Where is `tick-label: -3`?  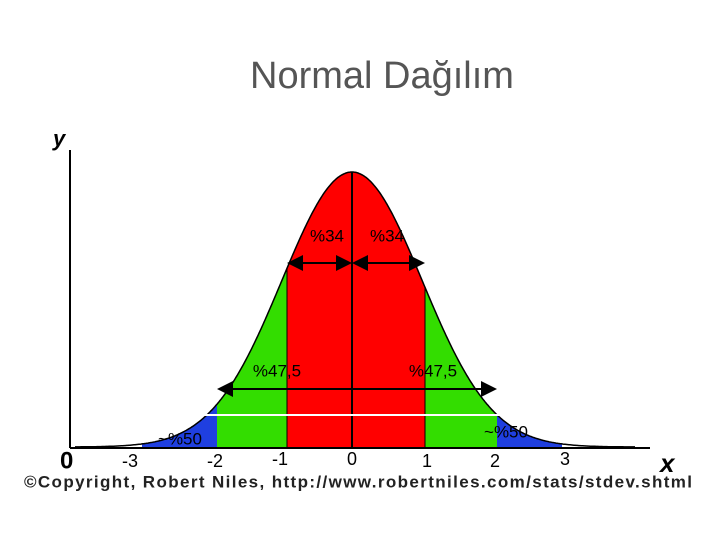
tick-label: -3 is located at coordinates (130, 461).